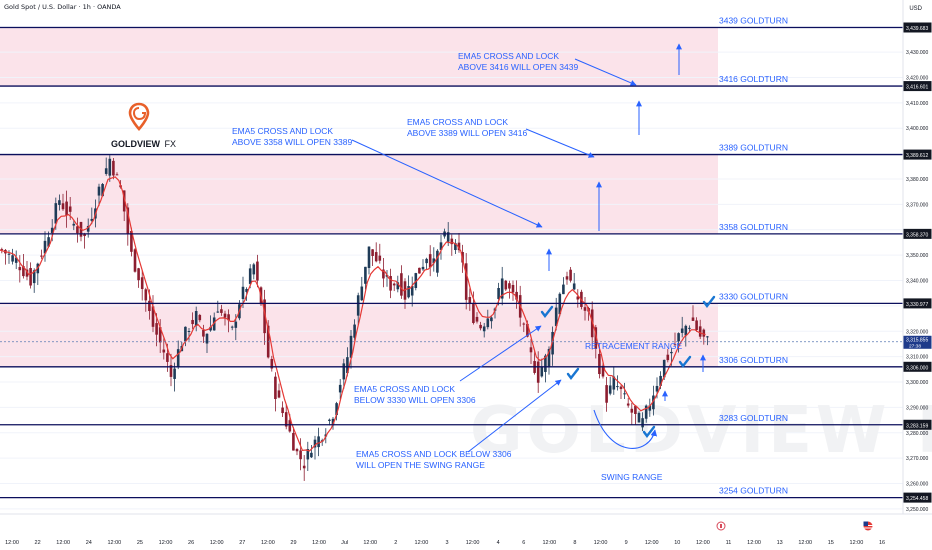 This screenshot has height=550, width=932. What do you see at coordinates (917, 408) in the screenshot?
I see `y-tick-label: 3,290.000` at bounding box center [917, 408].